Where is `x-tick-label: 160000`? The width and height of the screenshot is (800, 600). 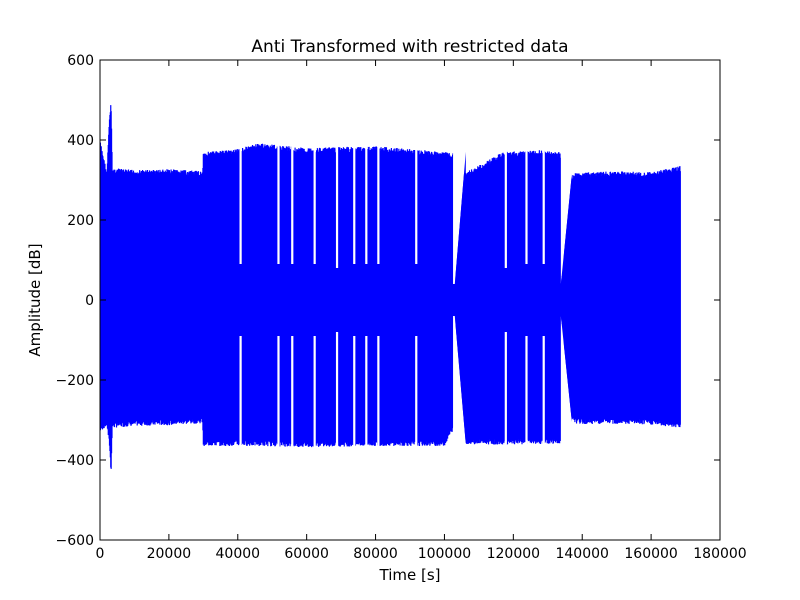
x-tick-label: 160000 is located at coordinates (650, 554).